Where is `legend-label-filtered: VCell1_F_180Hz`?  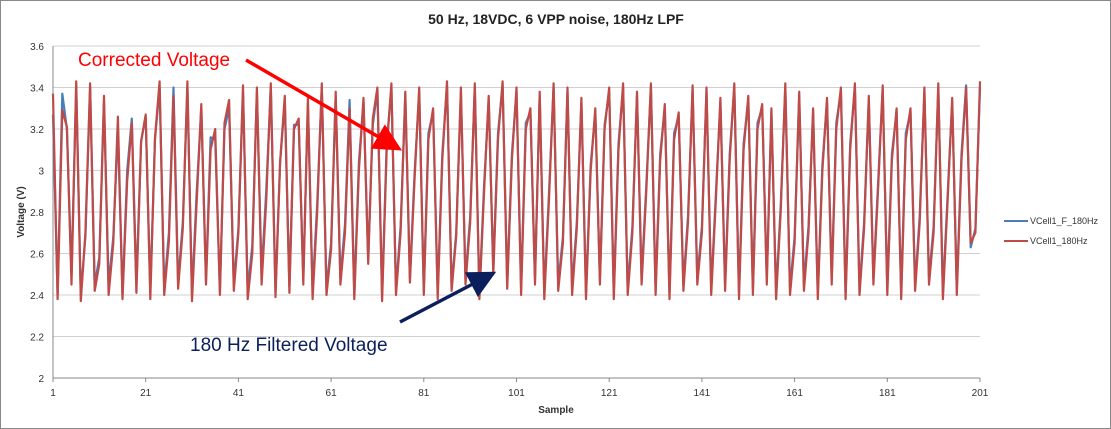
legend-label-filtered: VCell1_F_180Hz is located at coordinates (1064, 221).